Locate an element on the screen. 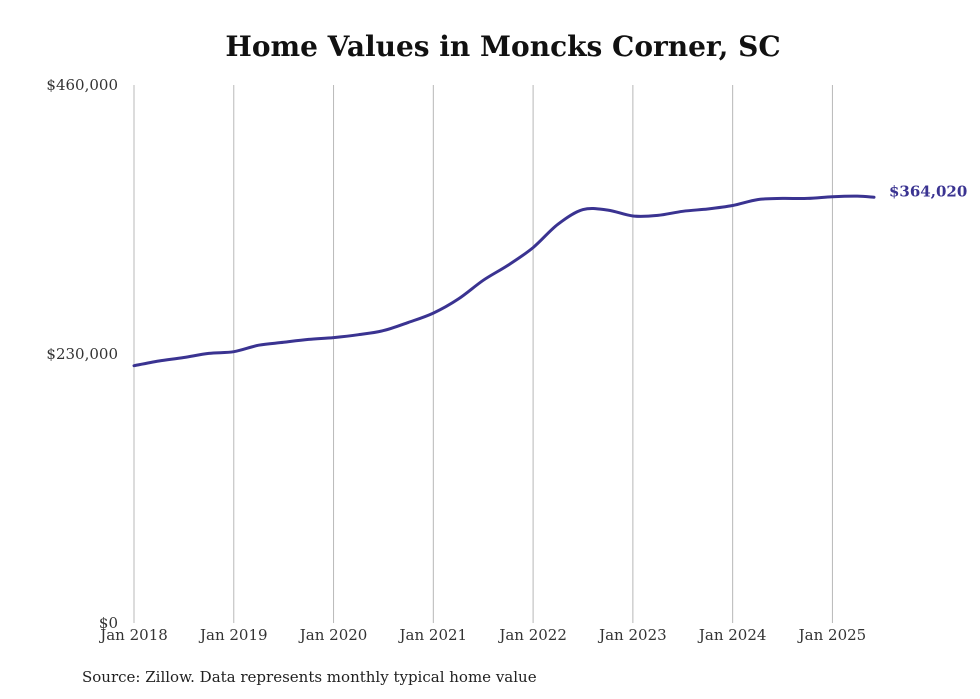 This screenshot has height=699, width=980. y-tick-label: $230,000 is located at coordinates (82, 354).